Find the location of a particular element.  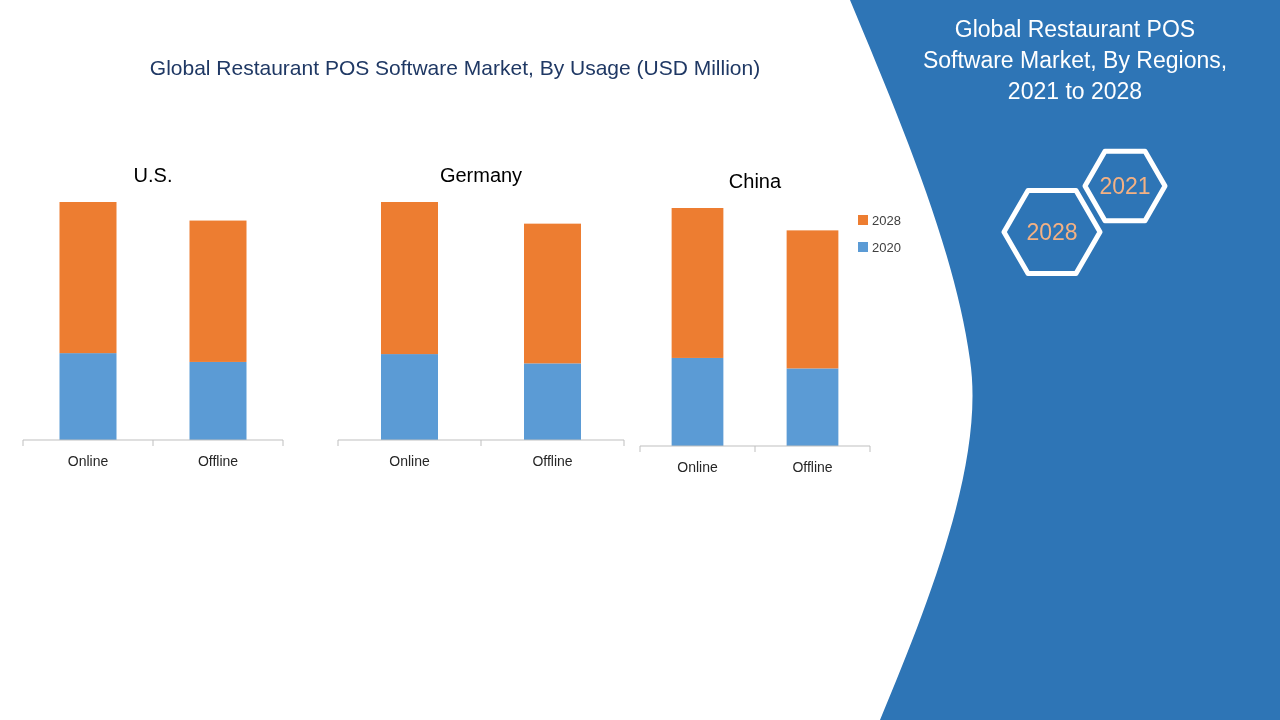

legend-label: 2020 is located at coordinates (886, 247).